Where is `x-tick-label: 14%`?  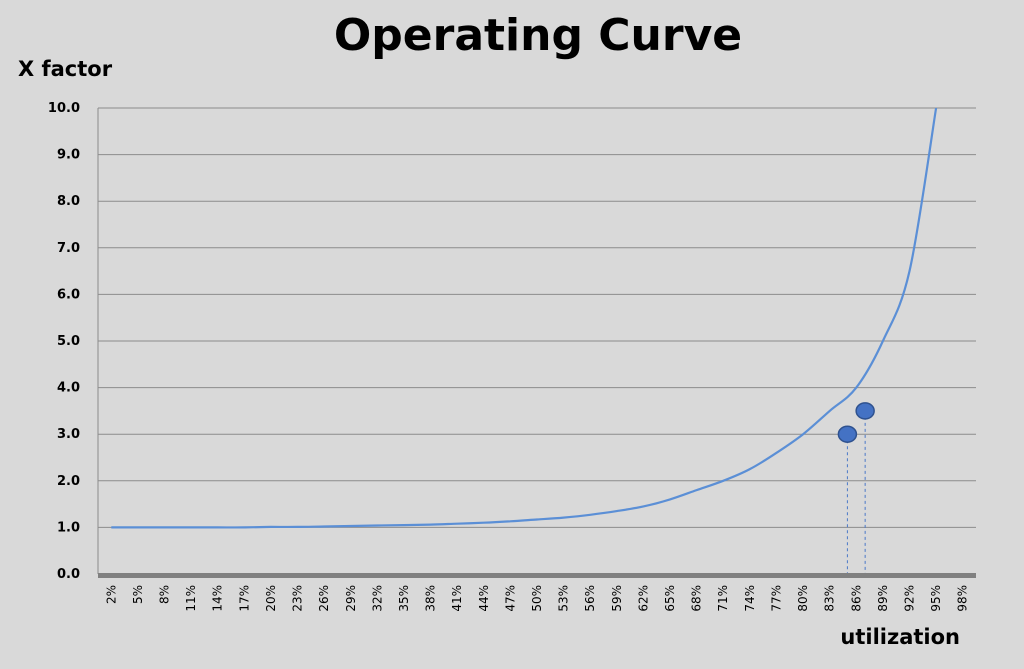
x-tick-label: 14% is located at coordinates (218, 598).